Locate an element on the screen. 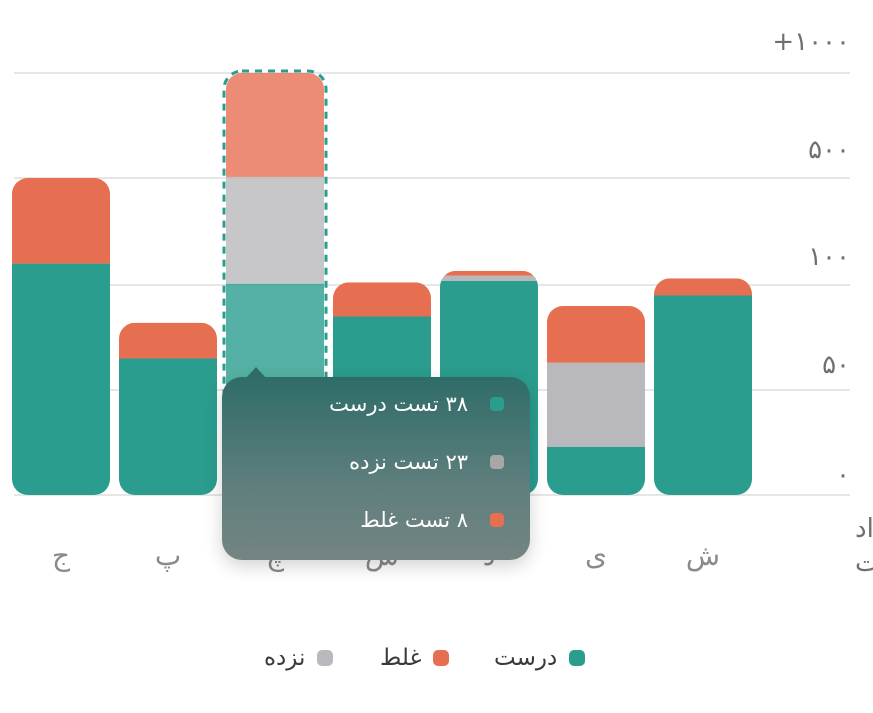  tooltip-row-text: ۳۸ تست درست is located at coordinates (398, 404).